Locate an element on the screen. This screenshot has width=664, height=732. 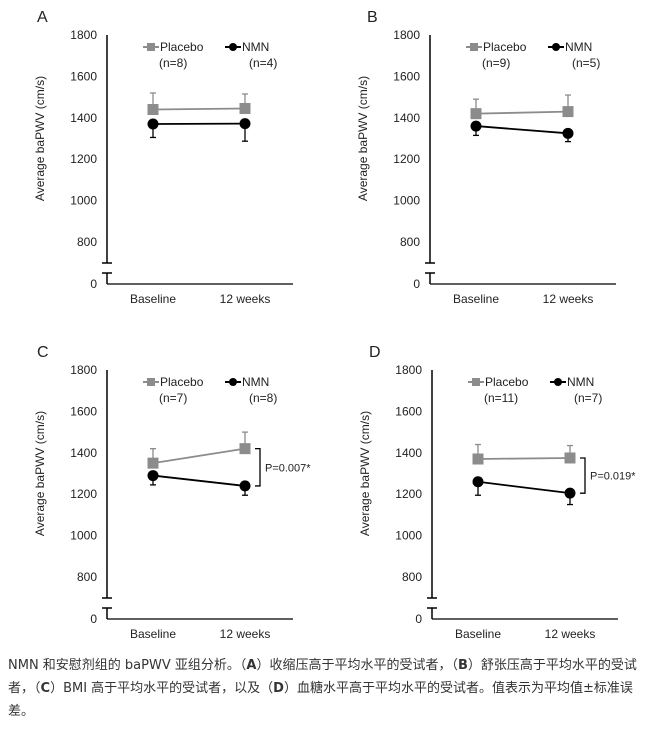
caption-label-d: D is located at coordinates (278, 688).